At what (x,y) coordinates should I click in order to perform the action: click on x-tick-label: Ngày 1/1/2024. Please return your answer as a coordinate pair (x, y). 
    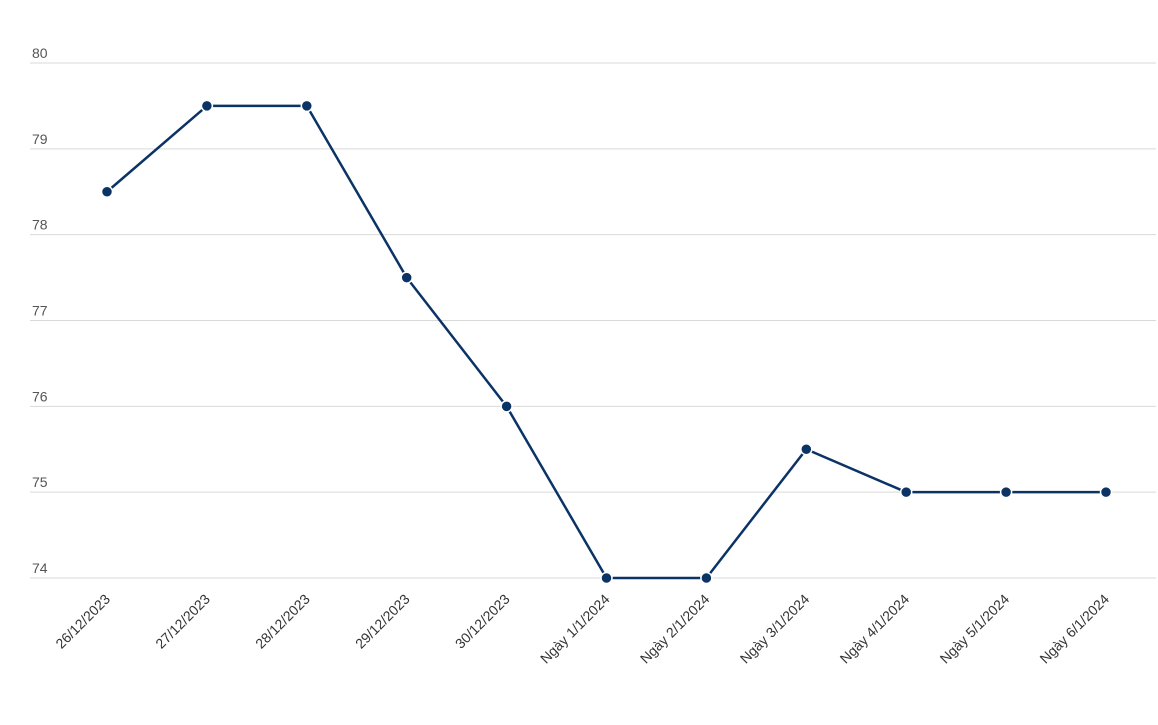
    Looking at the image, I should click on (575, 629).